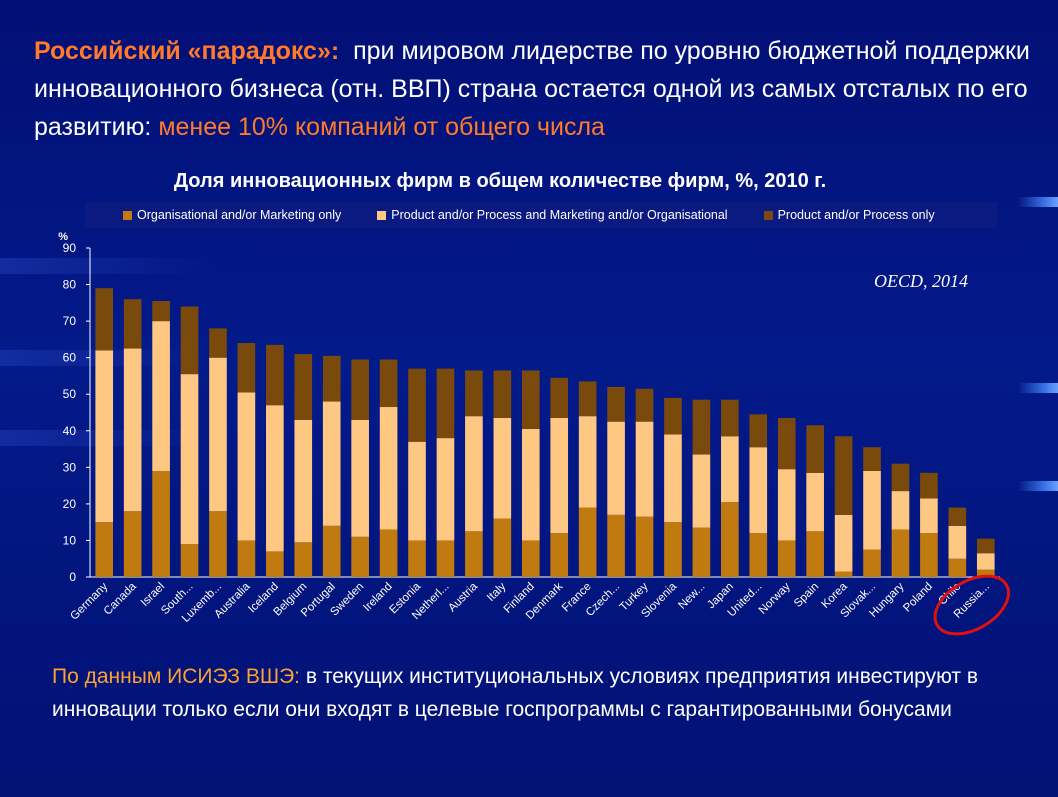  What do you see at coordinates (187, 51) in the screenshot?
I see `headline-accent: Российский «парадокс»:` at bounding box center [187, 51].